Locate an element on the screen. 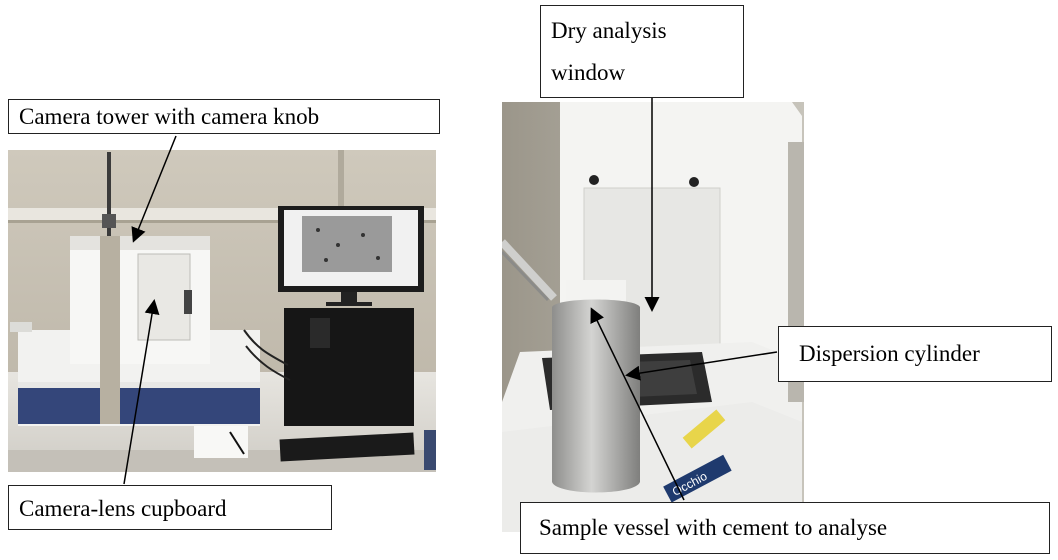 This screenshot has height=560, width=1058. label-dry-analysis-window-line1: Dry analysis is located at coordinates (609, 30).